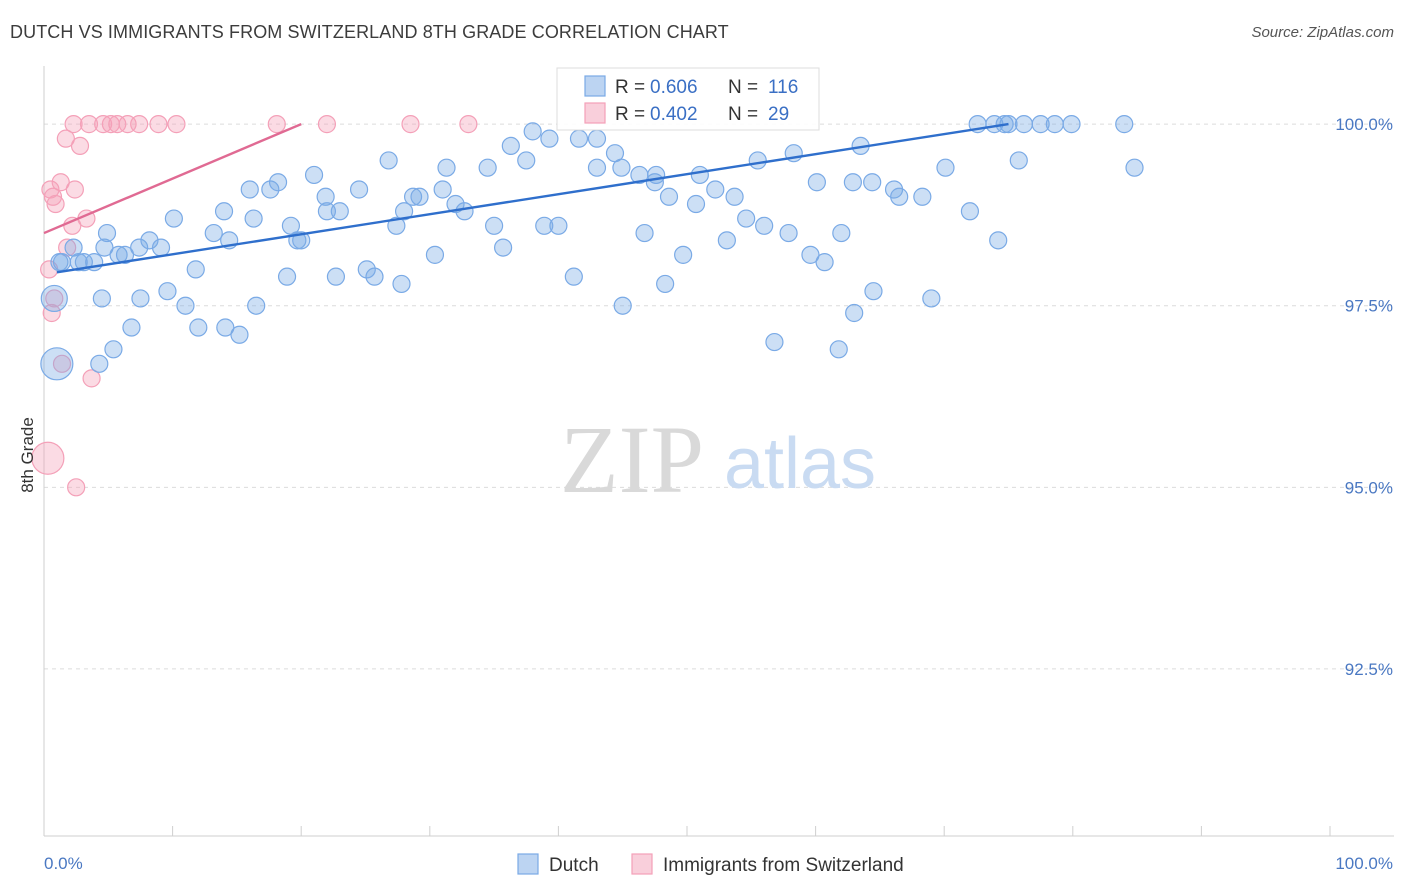  I want to click on x-tick-label-min: 0.0%, so click(63, 863).